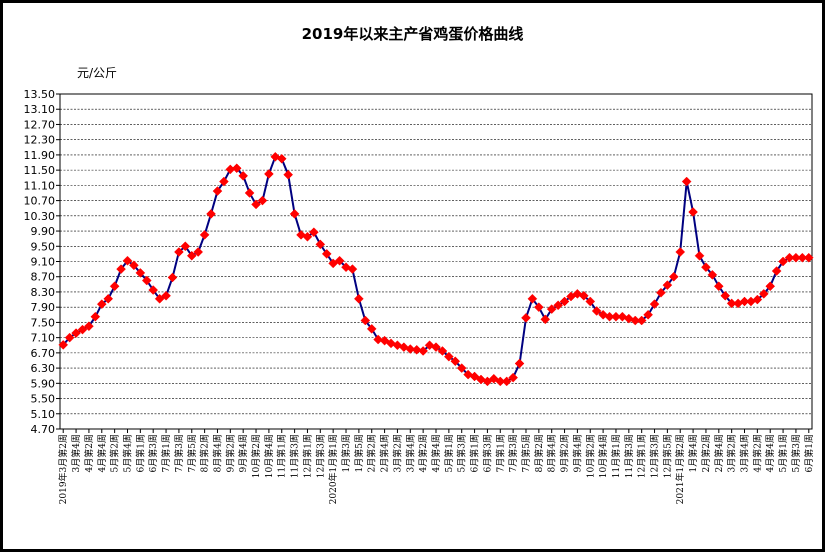  What do you see at coordinates (115, 453) in the screenshot?
I see `x-tick-label: 5月第2周` at bounding box center [115, 453].